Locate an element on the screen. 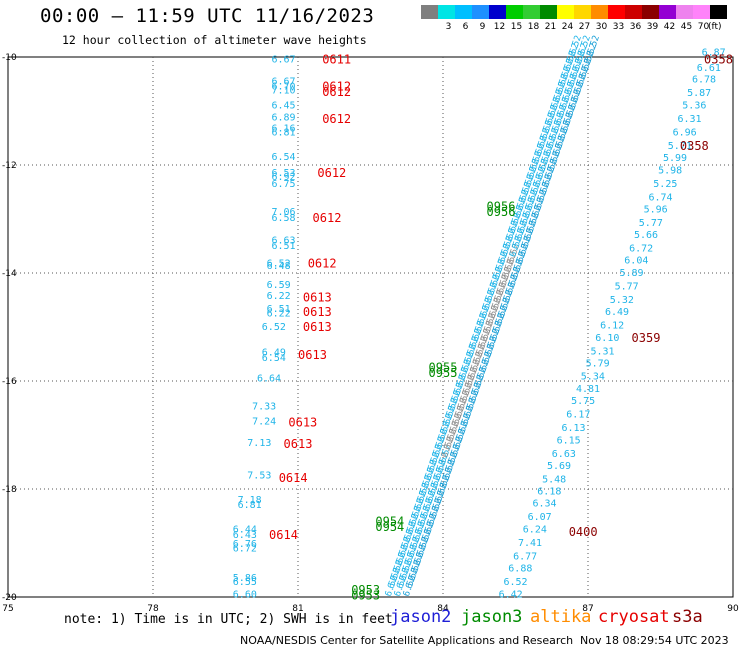 Image resolution: width=740 pixels, height=650 pixels. chart-title: 00:00 – 11:59 UTC 11/16/2023 is located at coordinates (207, 16).